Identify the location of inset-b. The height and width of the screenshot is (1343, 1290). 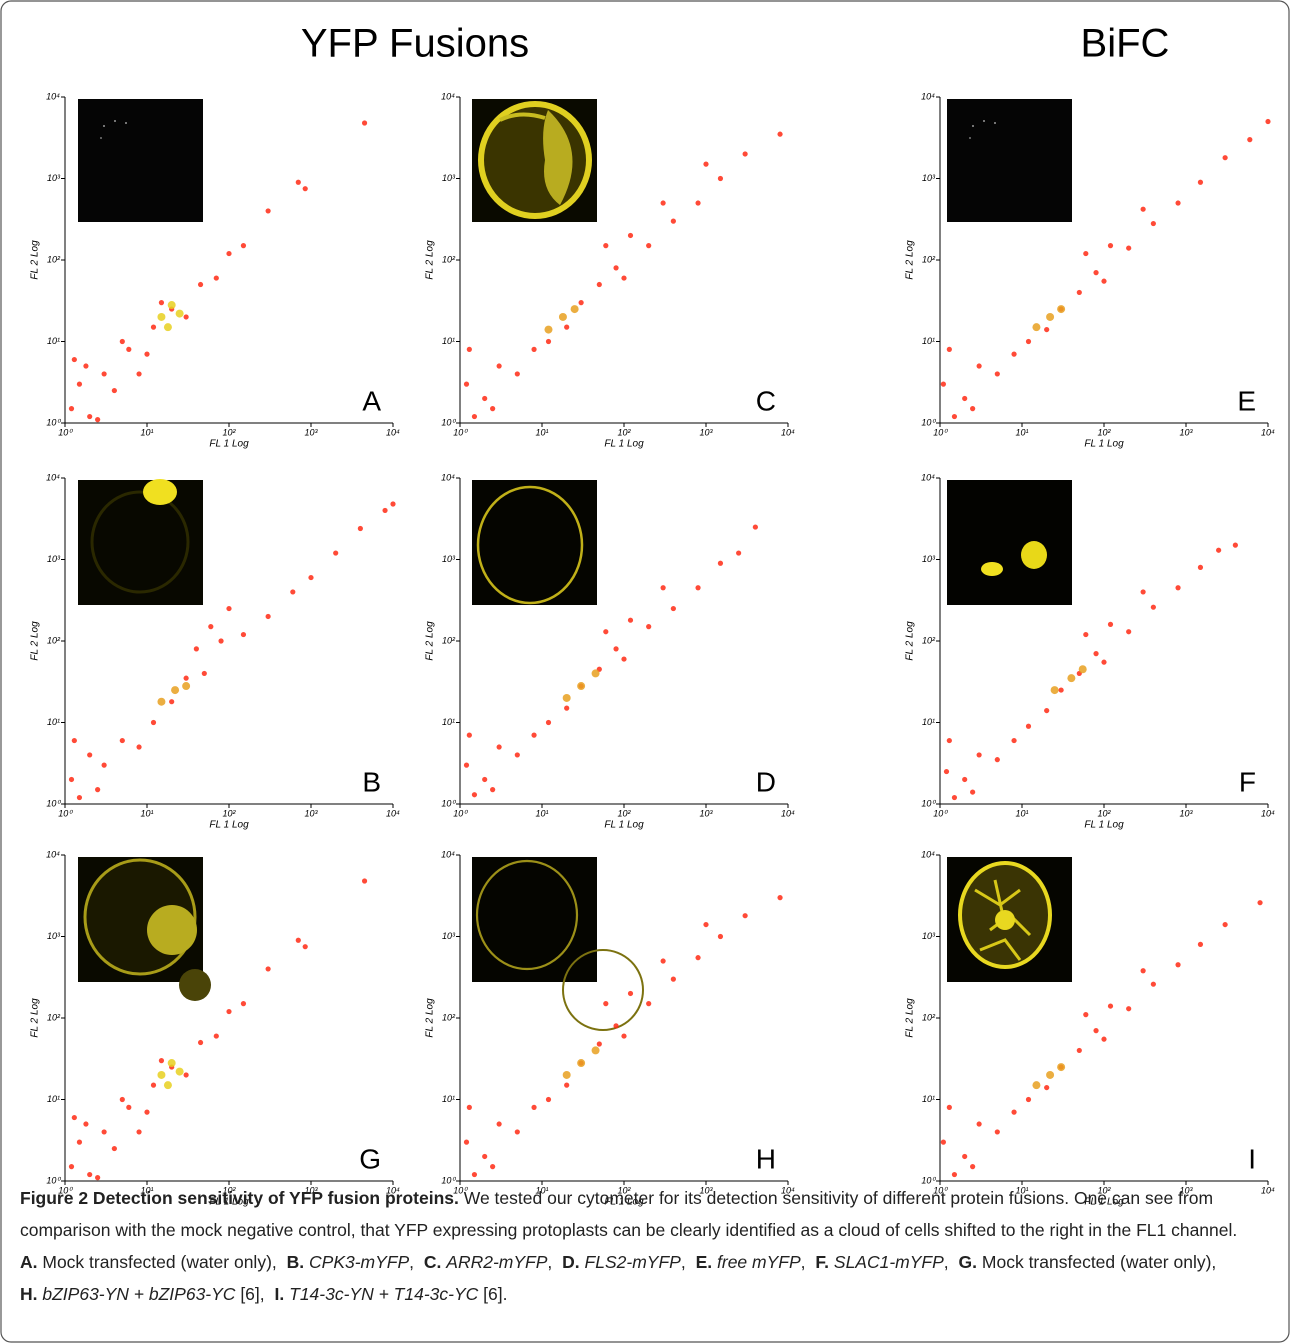
(534, 160).